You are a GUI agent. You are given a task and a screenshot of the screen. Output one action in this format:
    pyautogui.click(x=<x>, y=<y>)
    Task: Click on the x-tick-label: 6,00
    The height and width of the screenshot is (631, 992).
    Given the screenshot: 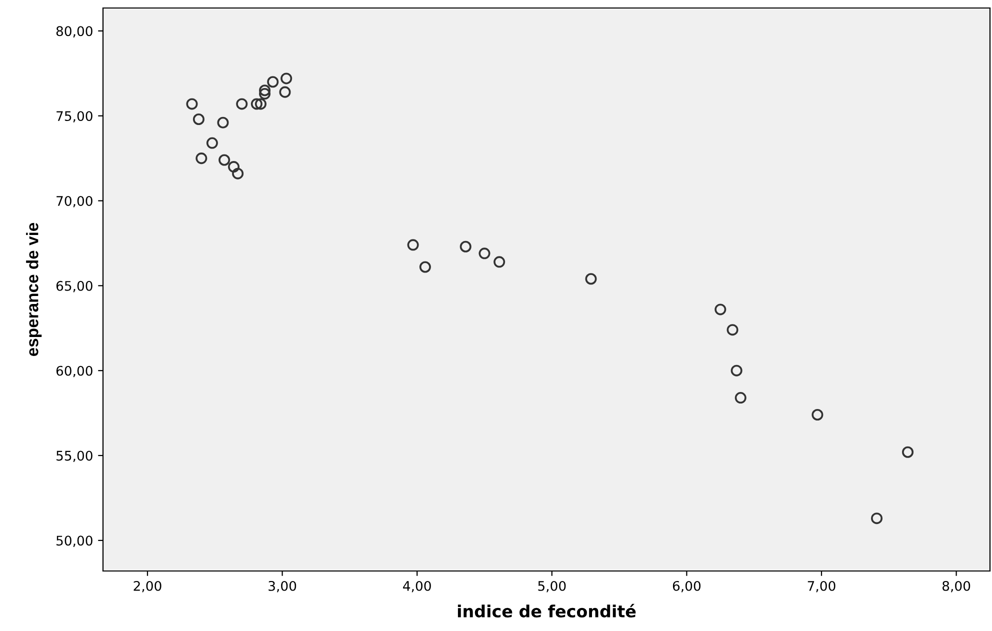 What is the action you would take?
    pyautogui.click(x=686, y=586)
    